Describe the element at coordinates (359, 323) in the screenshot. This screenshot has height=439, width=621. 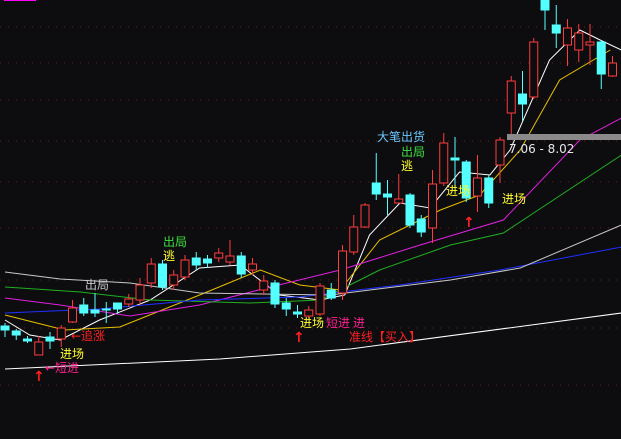
I see `buy-prefix-label: 进` at that location.